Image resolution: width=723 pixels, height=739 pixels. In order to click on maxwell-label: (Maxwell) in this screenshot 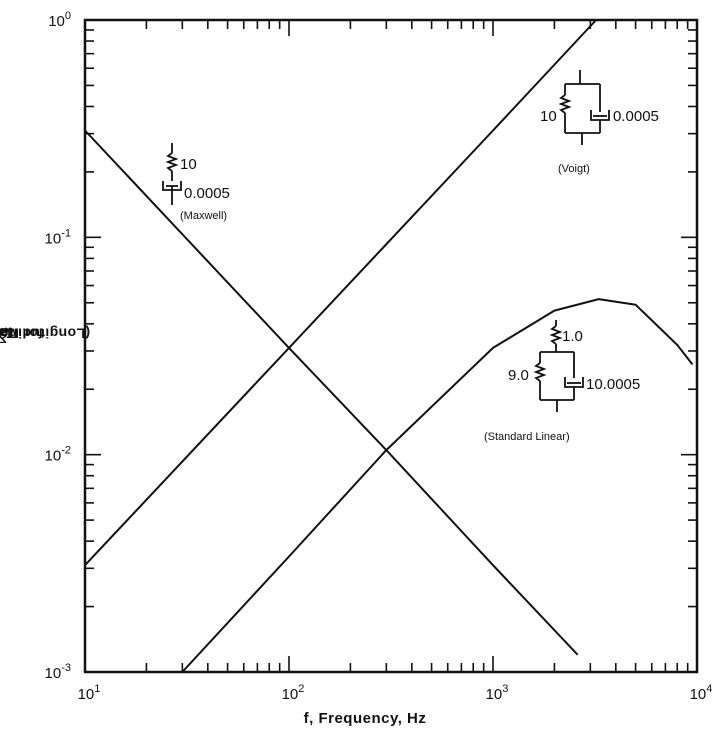, I will do `click(203, 216)`.